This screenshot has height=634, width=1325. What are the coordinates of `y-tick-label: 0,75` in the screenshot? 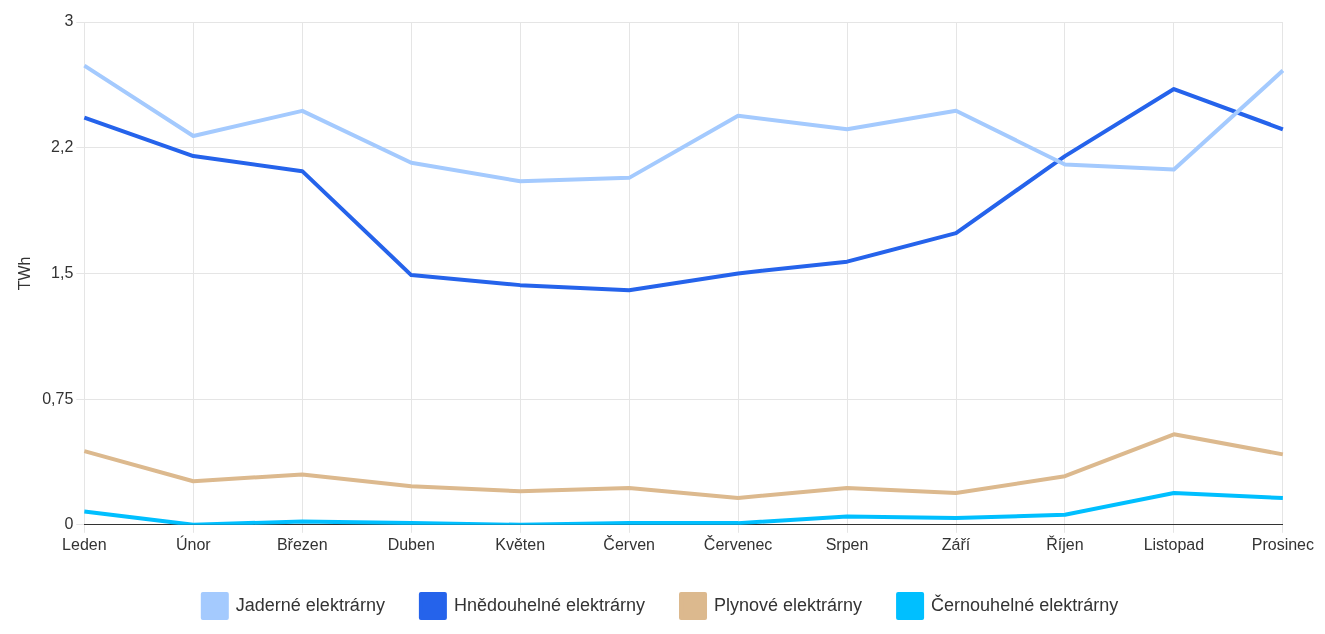 It's located at (58, 398).